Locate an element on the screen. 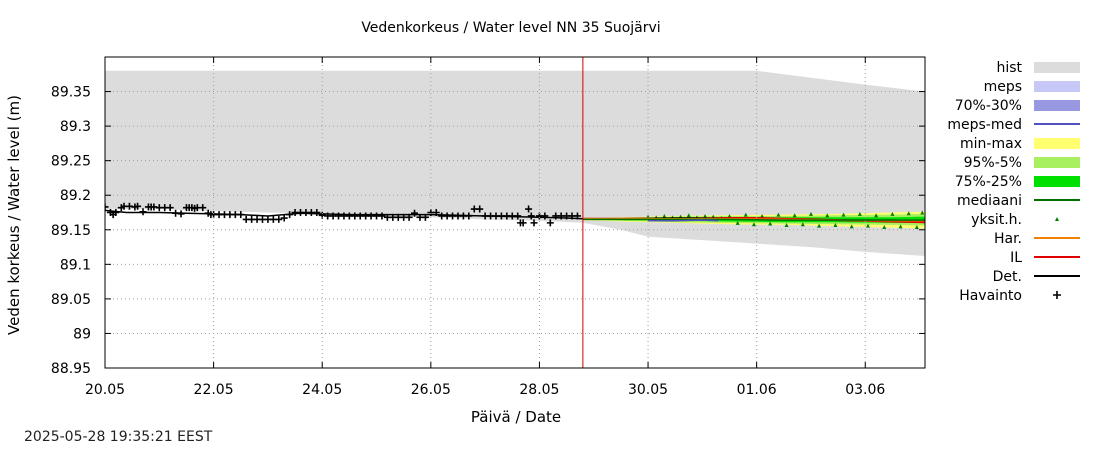 The width and height of the screenshot is (1100, 450). x-tick-label: 03.06 is located at coordinates (865, 390).